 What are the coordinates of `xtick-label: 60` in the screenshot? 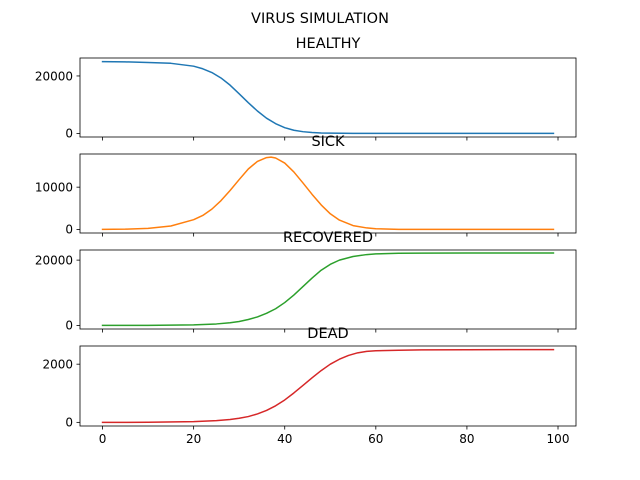 It's located at (375, 439).